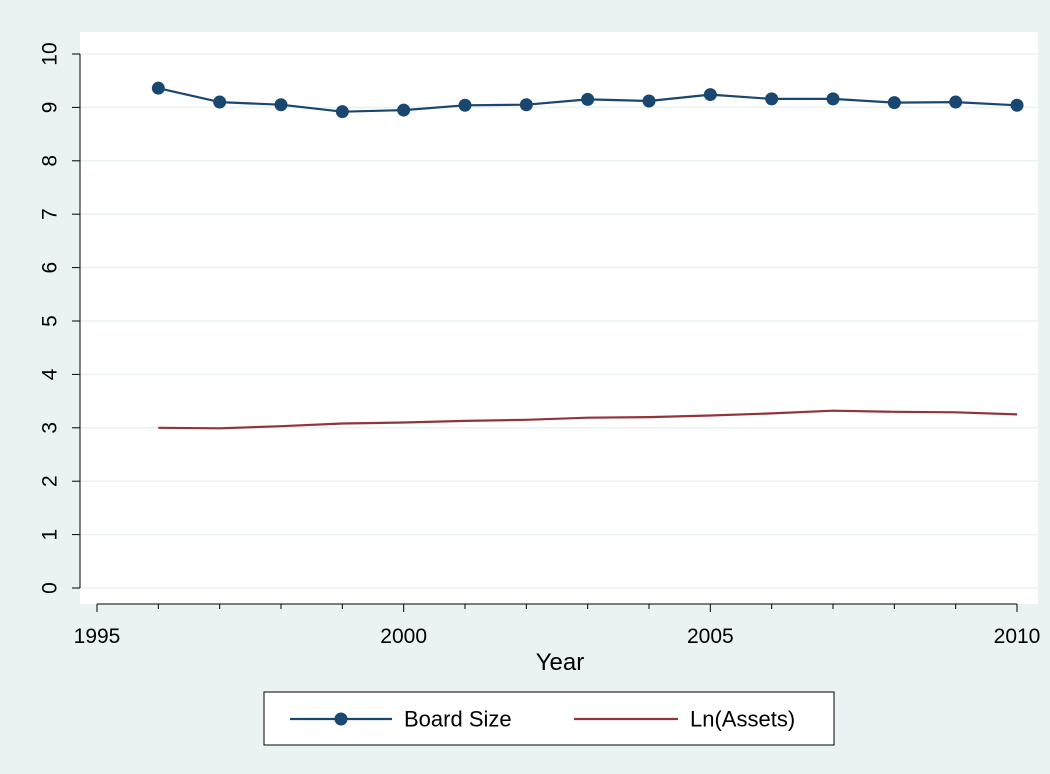  Describe the element at coordinates (588, 419) in the screenshot. I see `series-line-ln-assets` at that location.